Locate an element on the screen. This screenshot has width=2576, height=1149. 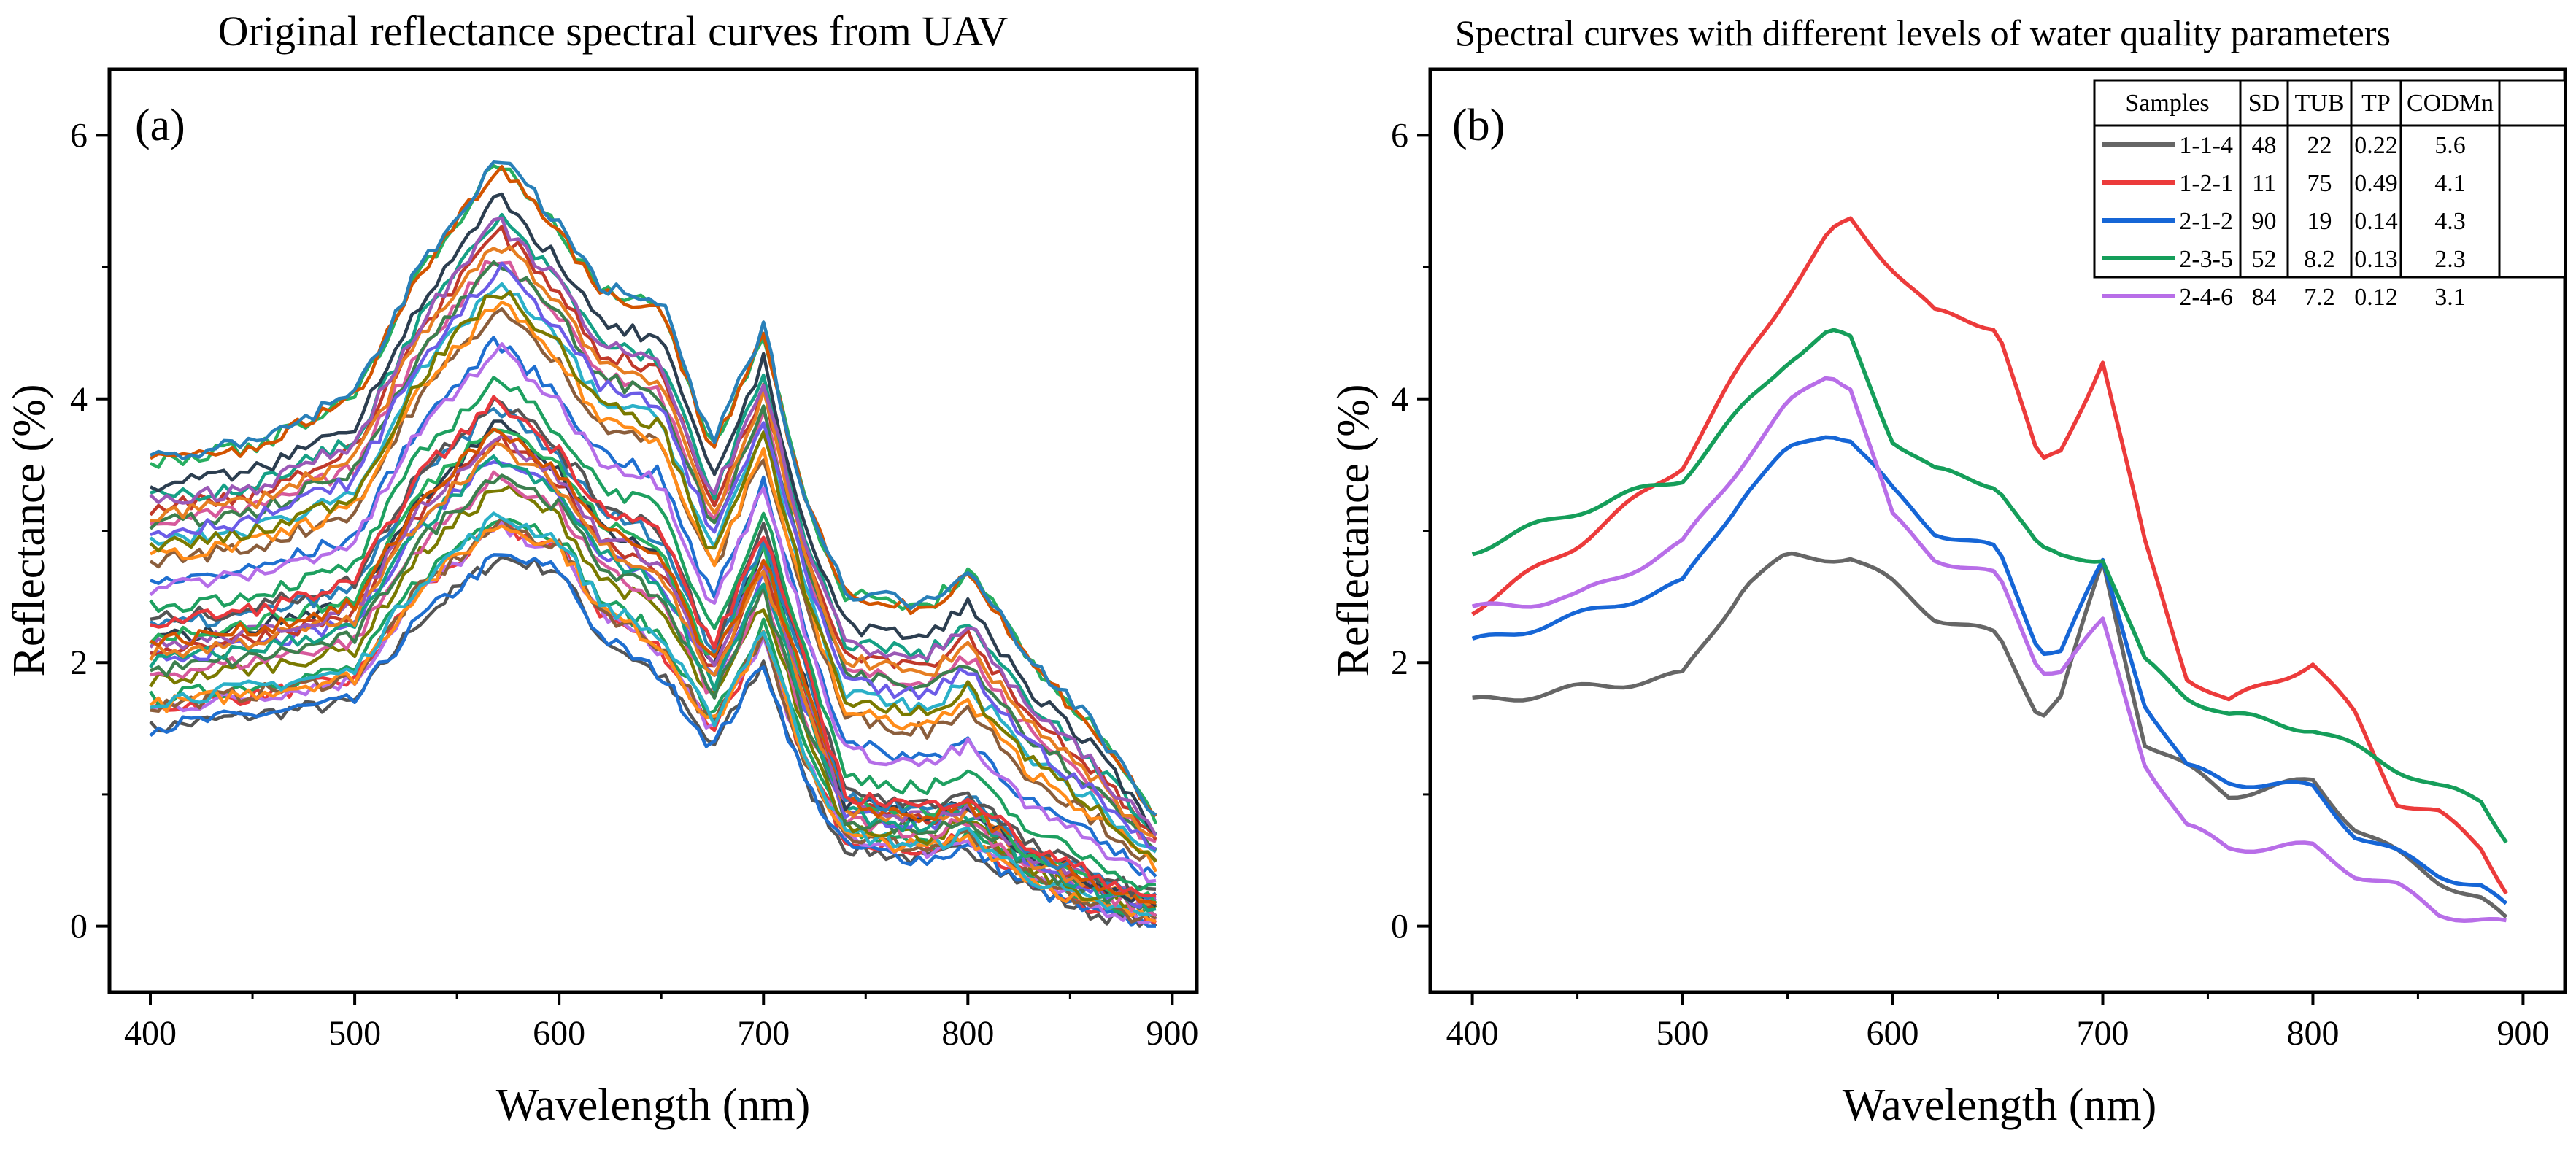
panel-b-label: (b) is located at coordinates (1478, 126).